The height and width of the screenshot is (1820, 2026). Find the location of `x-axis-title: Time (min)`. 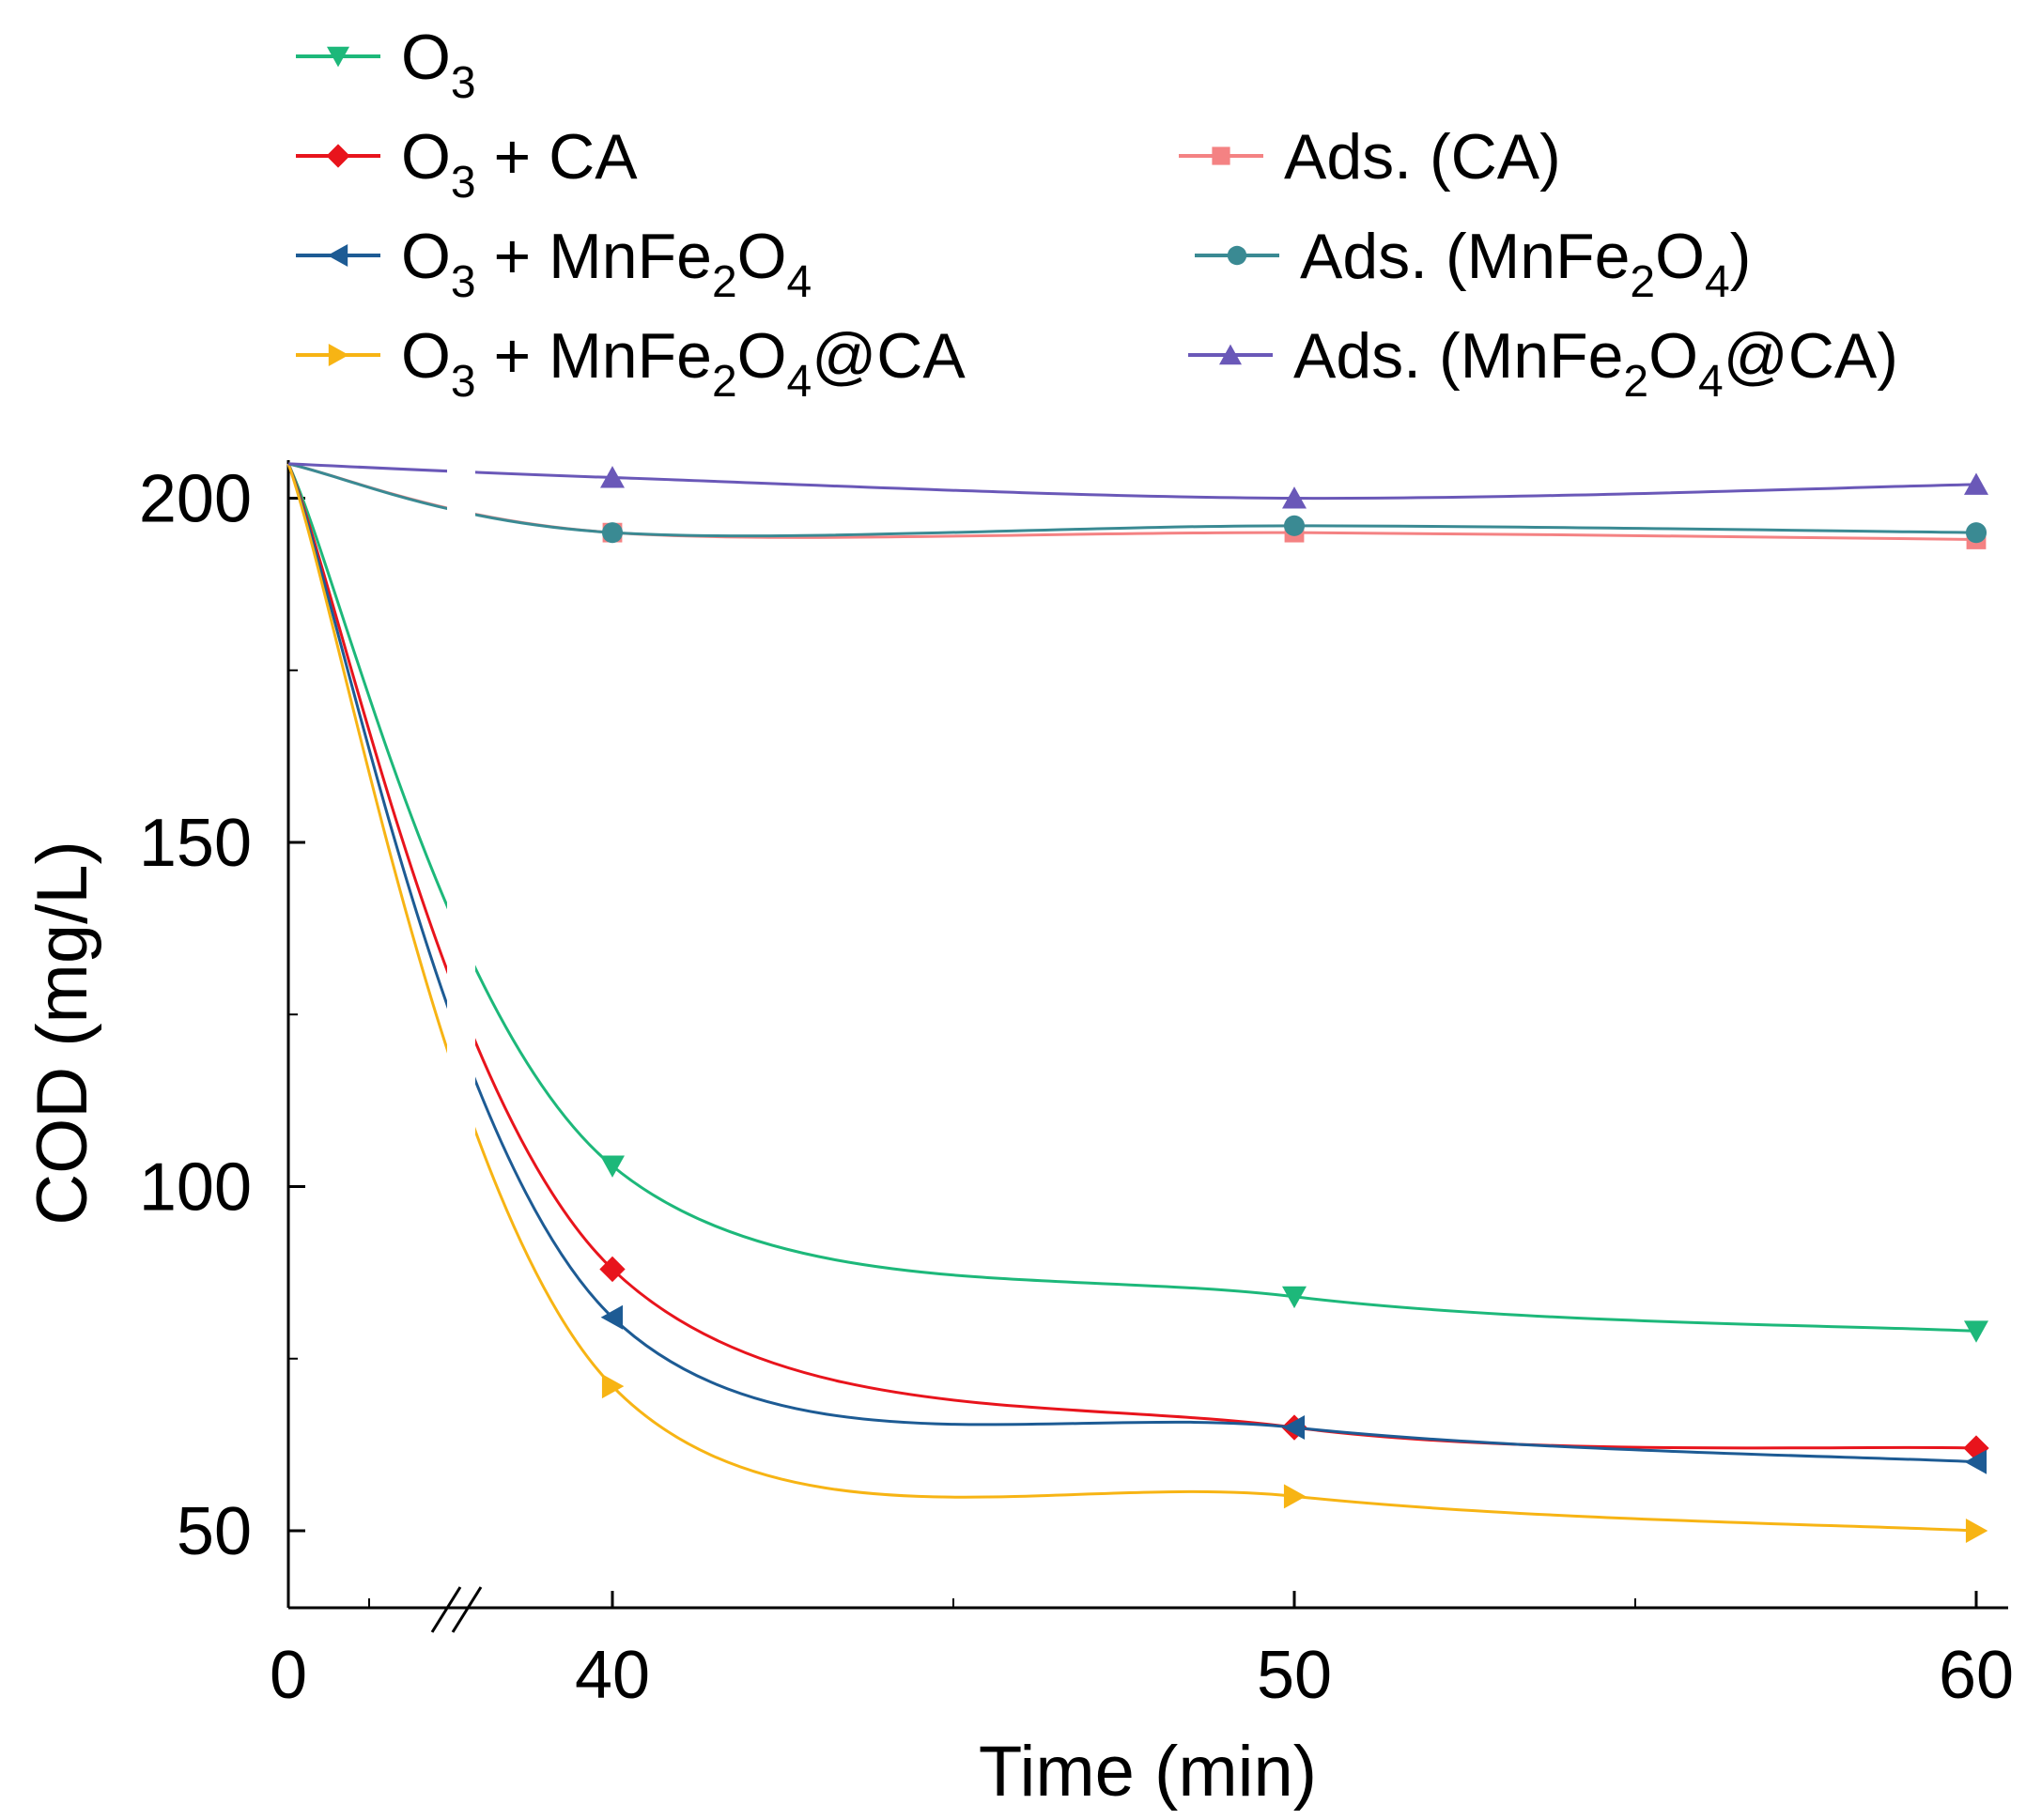

x-axis-title: Time (min) is located at coordinates (1148, 1772).